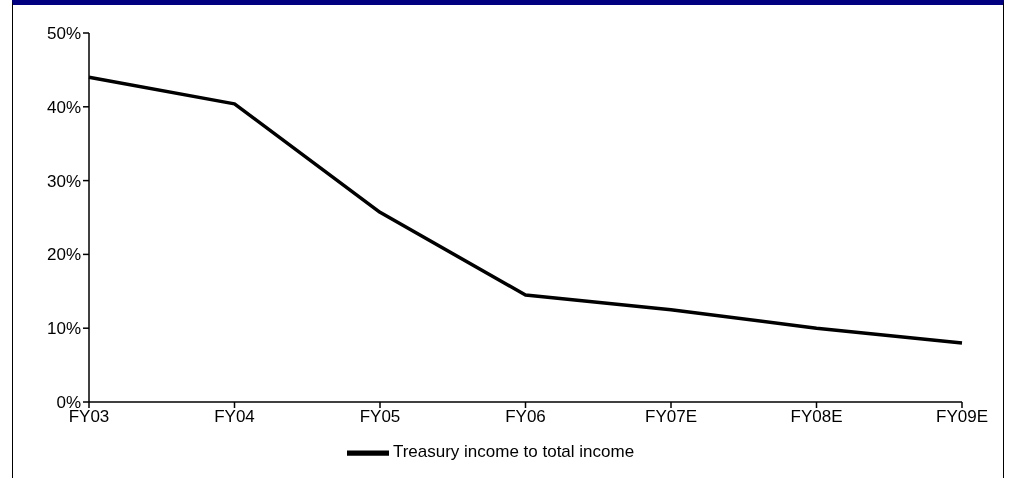  I want to click on y-tick-label: 30%, so click(63, 181).